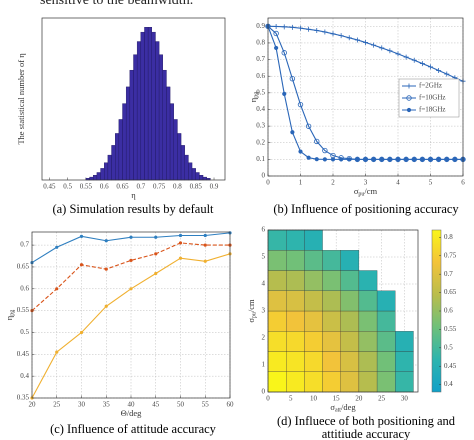 The image size is (474, 440). What do you see at coordinates (130, 277) in the screenshot?
I see `series-line` at bounding box center [130, 277].